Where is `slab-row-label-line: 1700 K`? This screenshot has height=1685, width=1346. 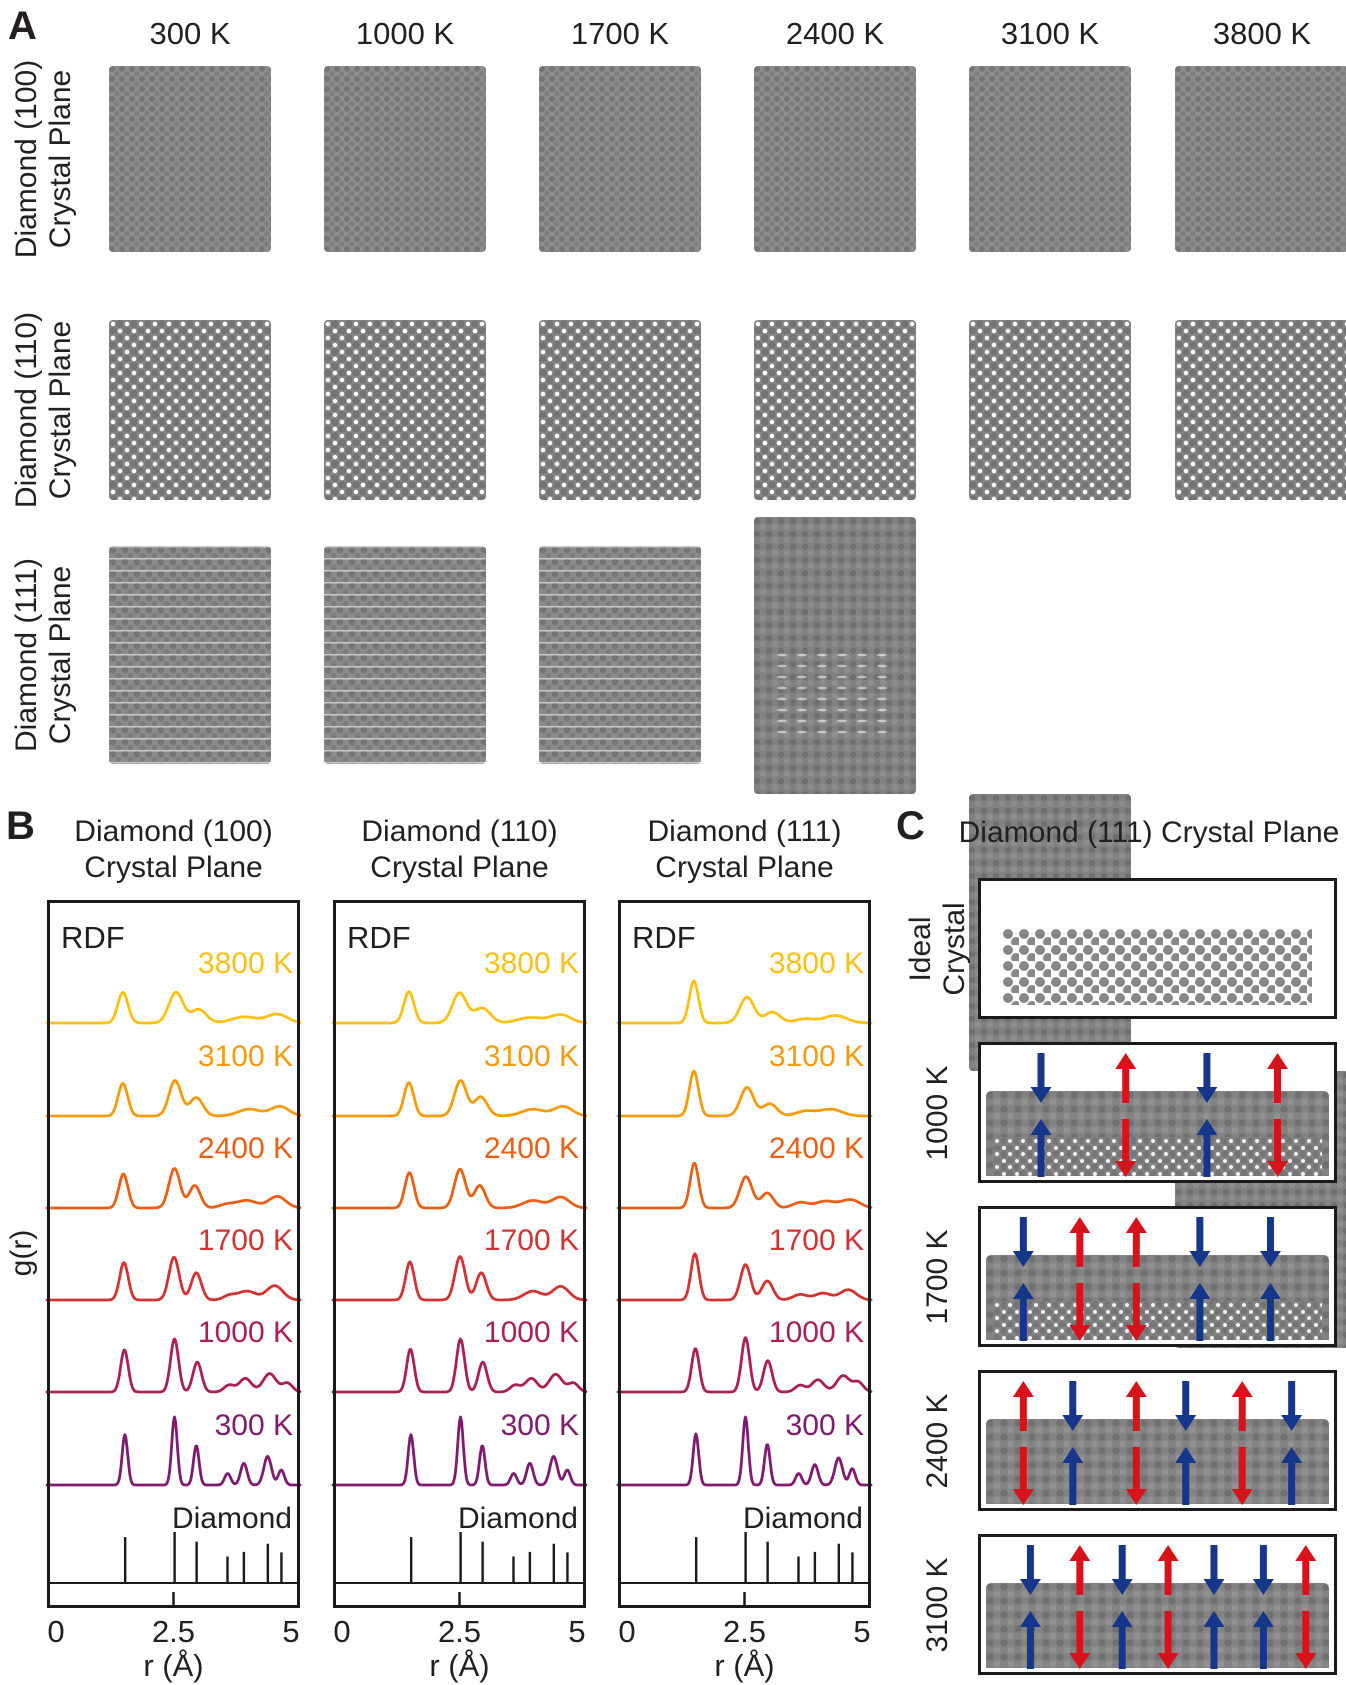
slab-row-label-line: 1700 K is located at coordinates (937, 1276).